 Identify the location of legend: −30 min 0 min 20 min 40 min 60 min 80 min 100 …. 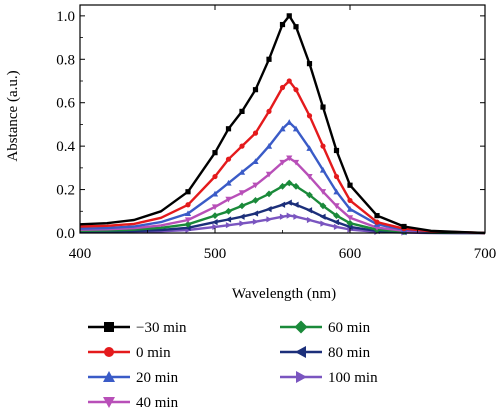
(233, 365).